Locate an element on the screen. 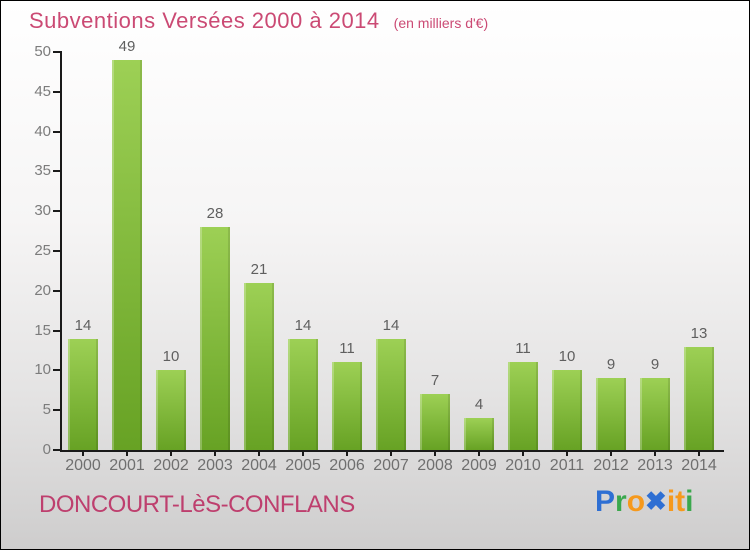  y-tick-label: 45 is located at coordinates (42, 91).